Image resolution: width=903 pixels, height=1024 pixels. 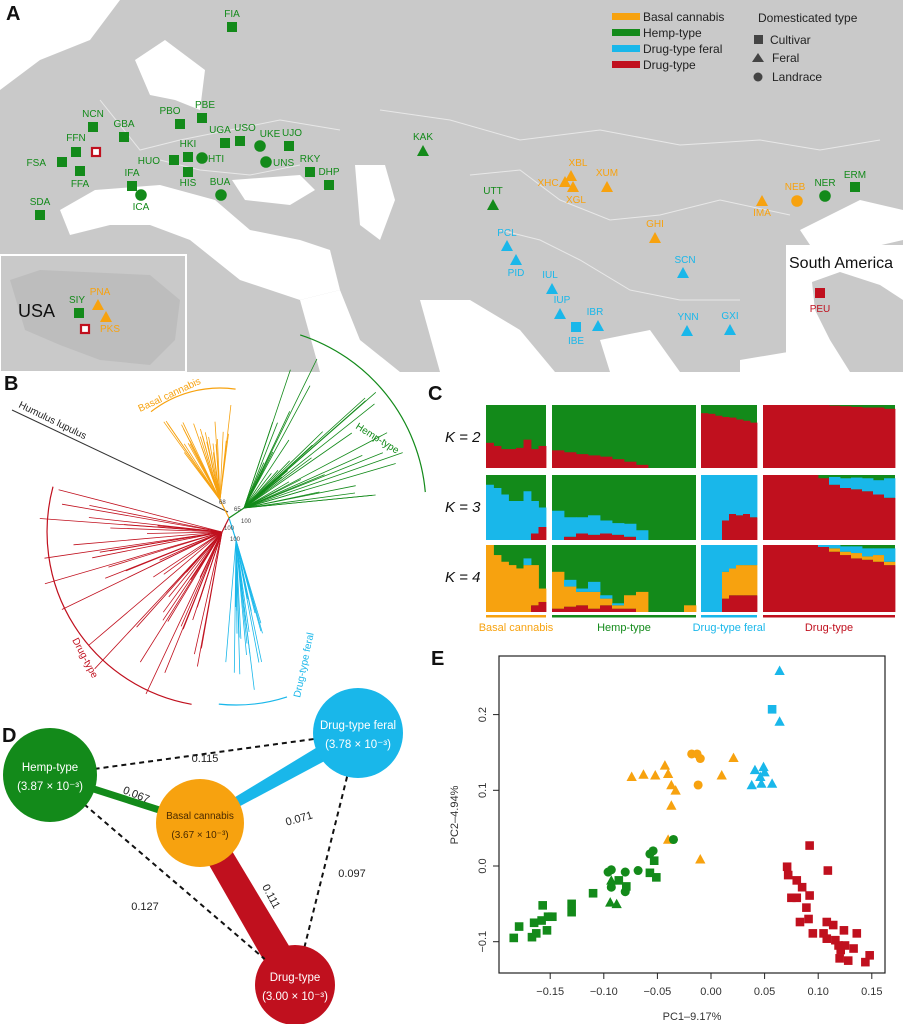 I want to click on node-value: (3.67 × 10⁻³), so click(x=199, y=835).